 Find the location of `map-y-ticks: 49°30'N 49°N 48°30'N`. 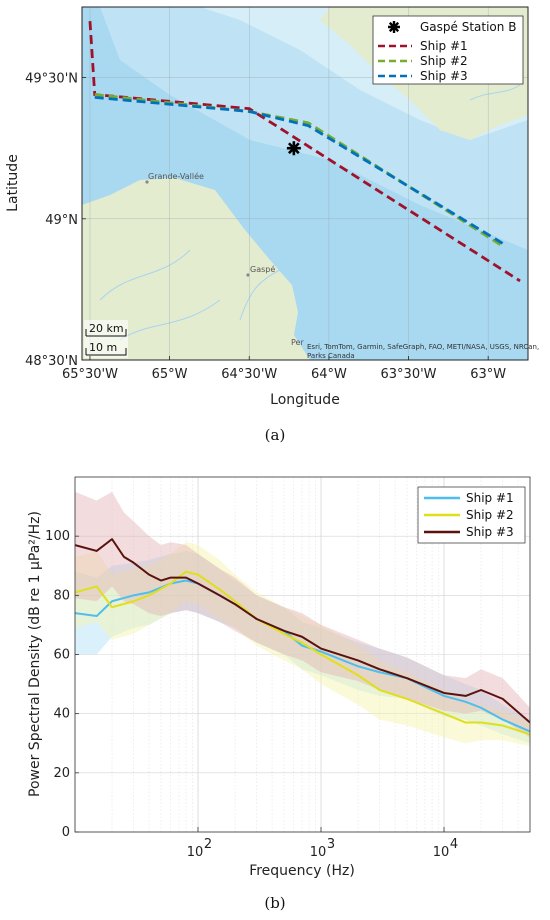

map-y-ticks: 49°30'N 49°N 48°30'N is located at coordinates (55, 220).